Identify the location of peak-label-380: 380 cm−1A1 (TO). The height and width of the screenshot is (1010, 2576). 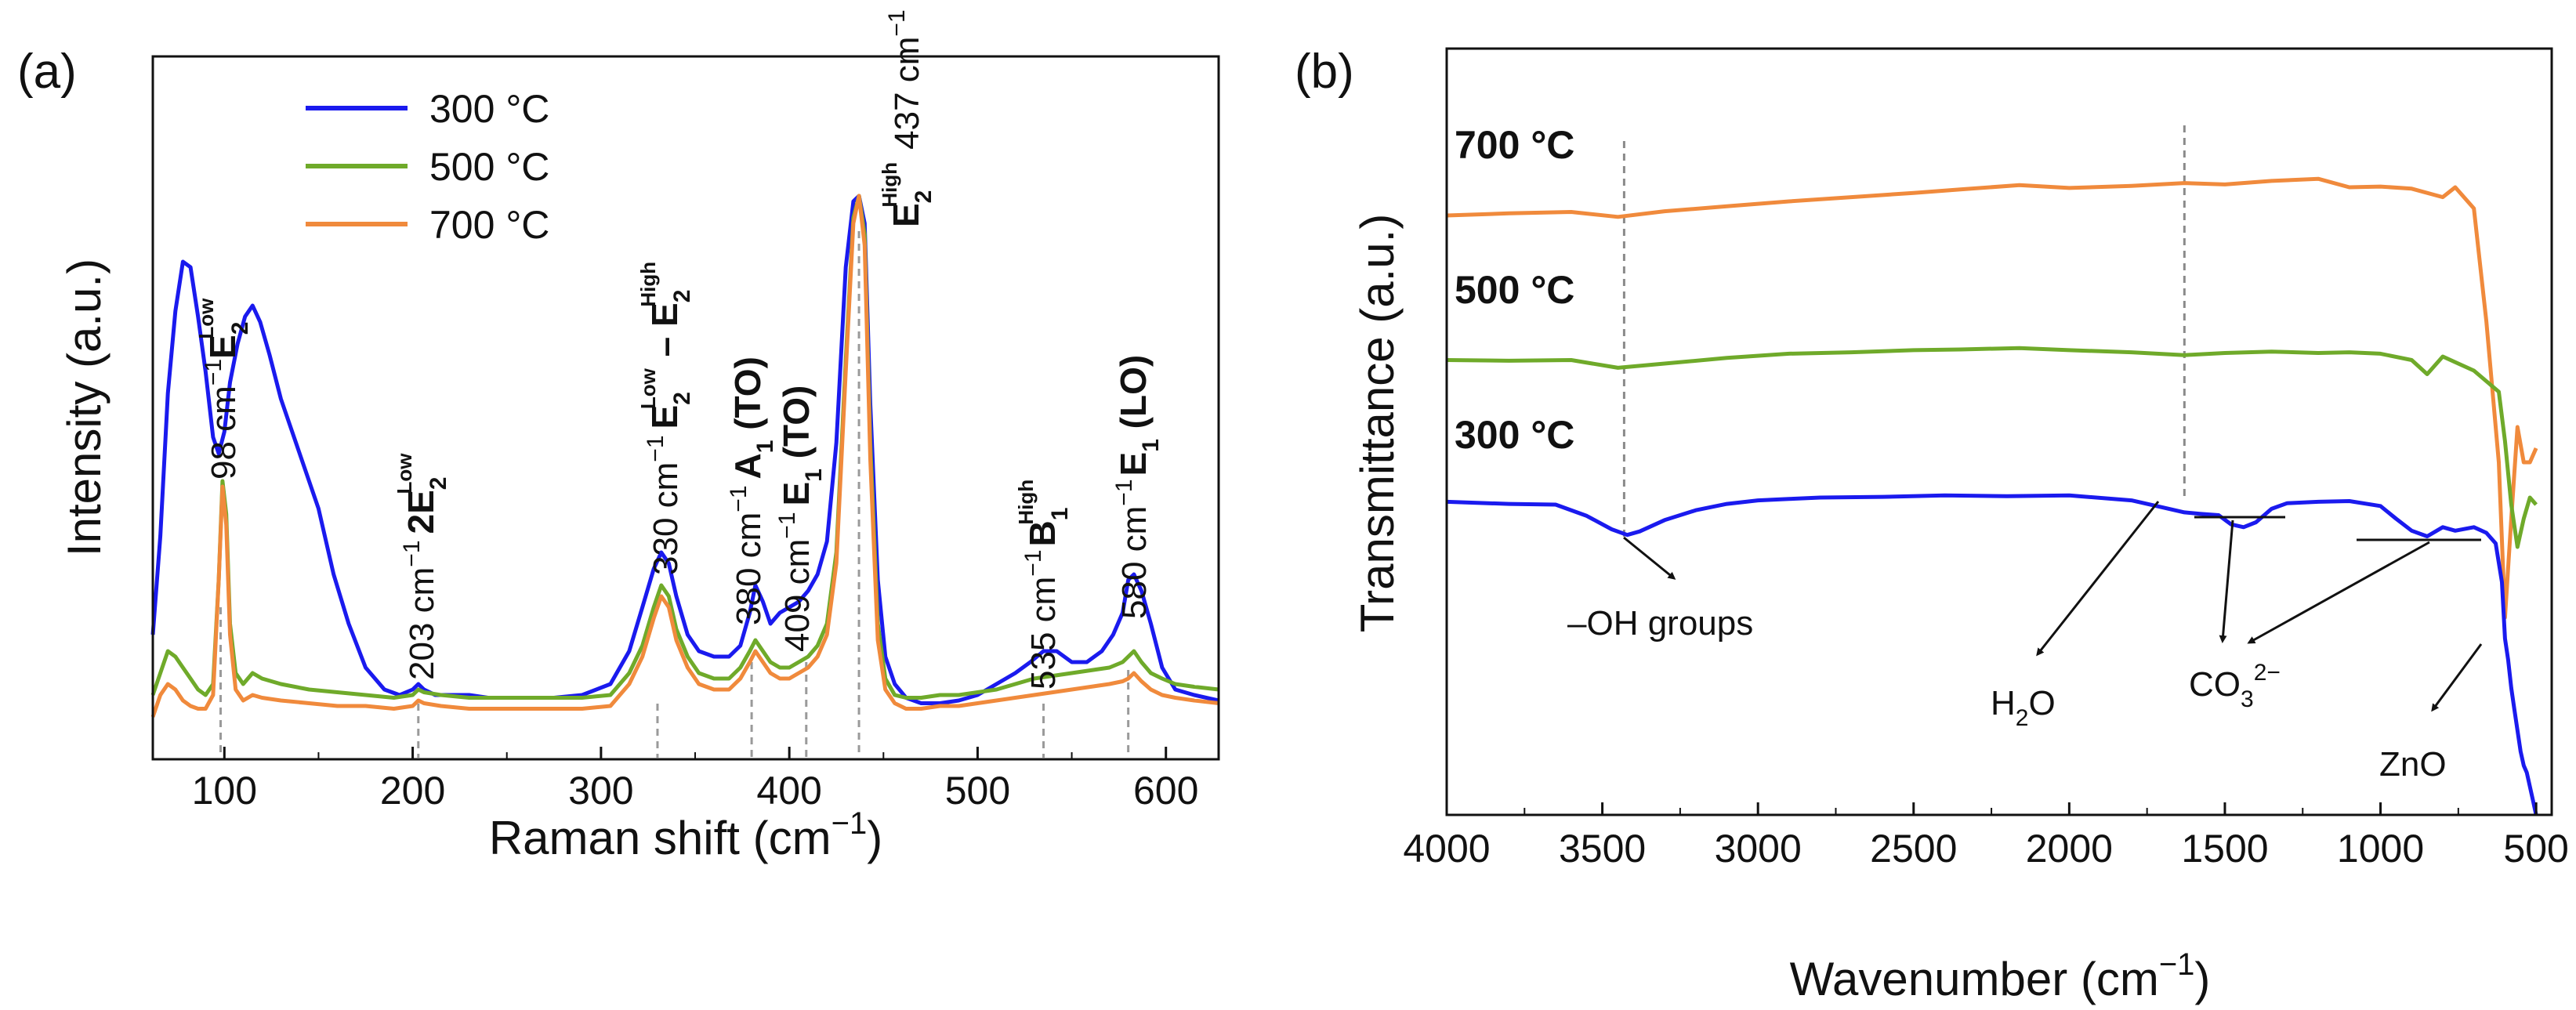
(752, 491).